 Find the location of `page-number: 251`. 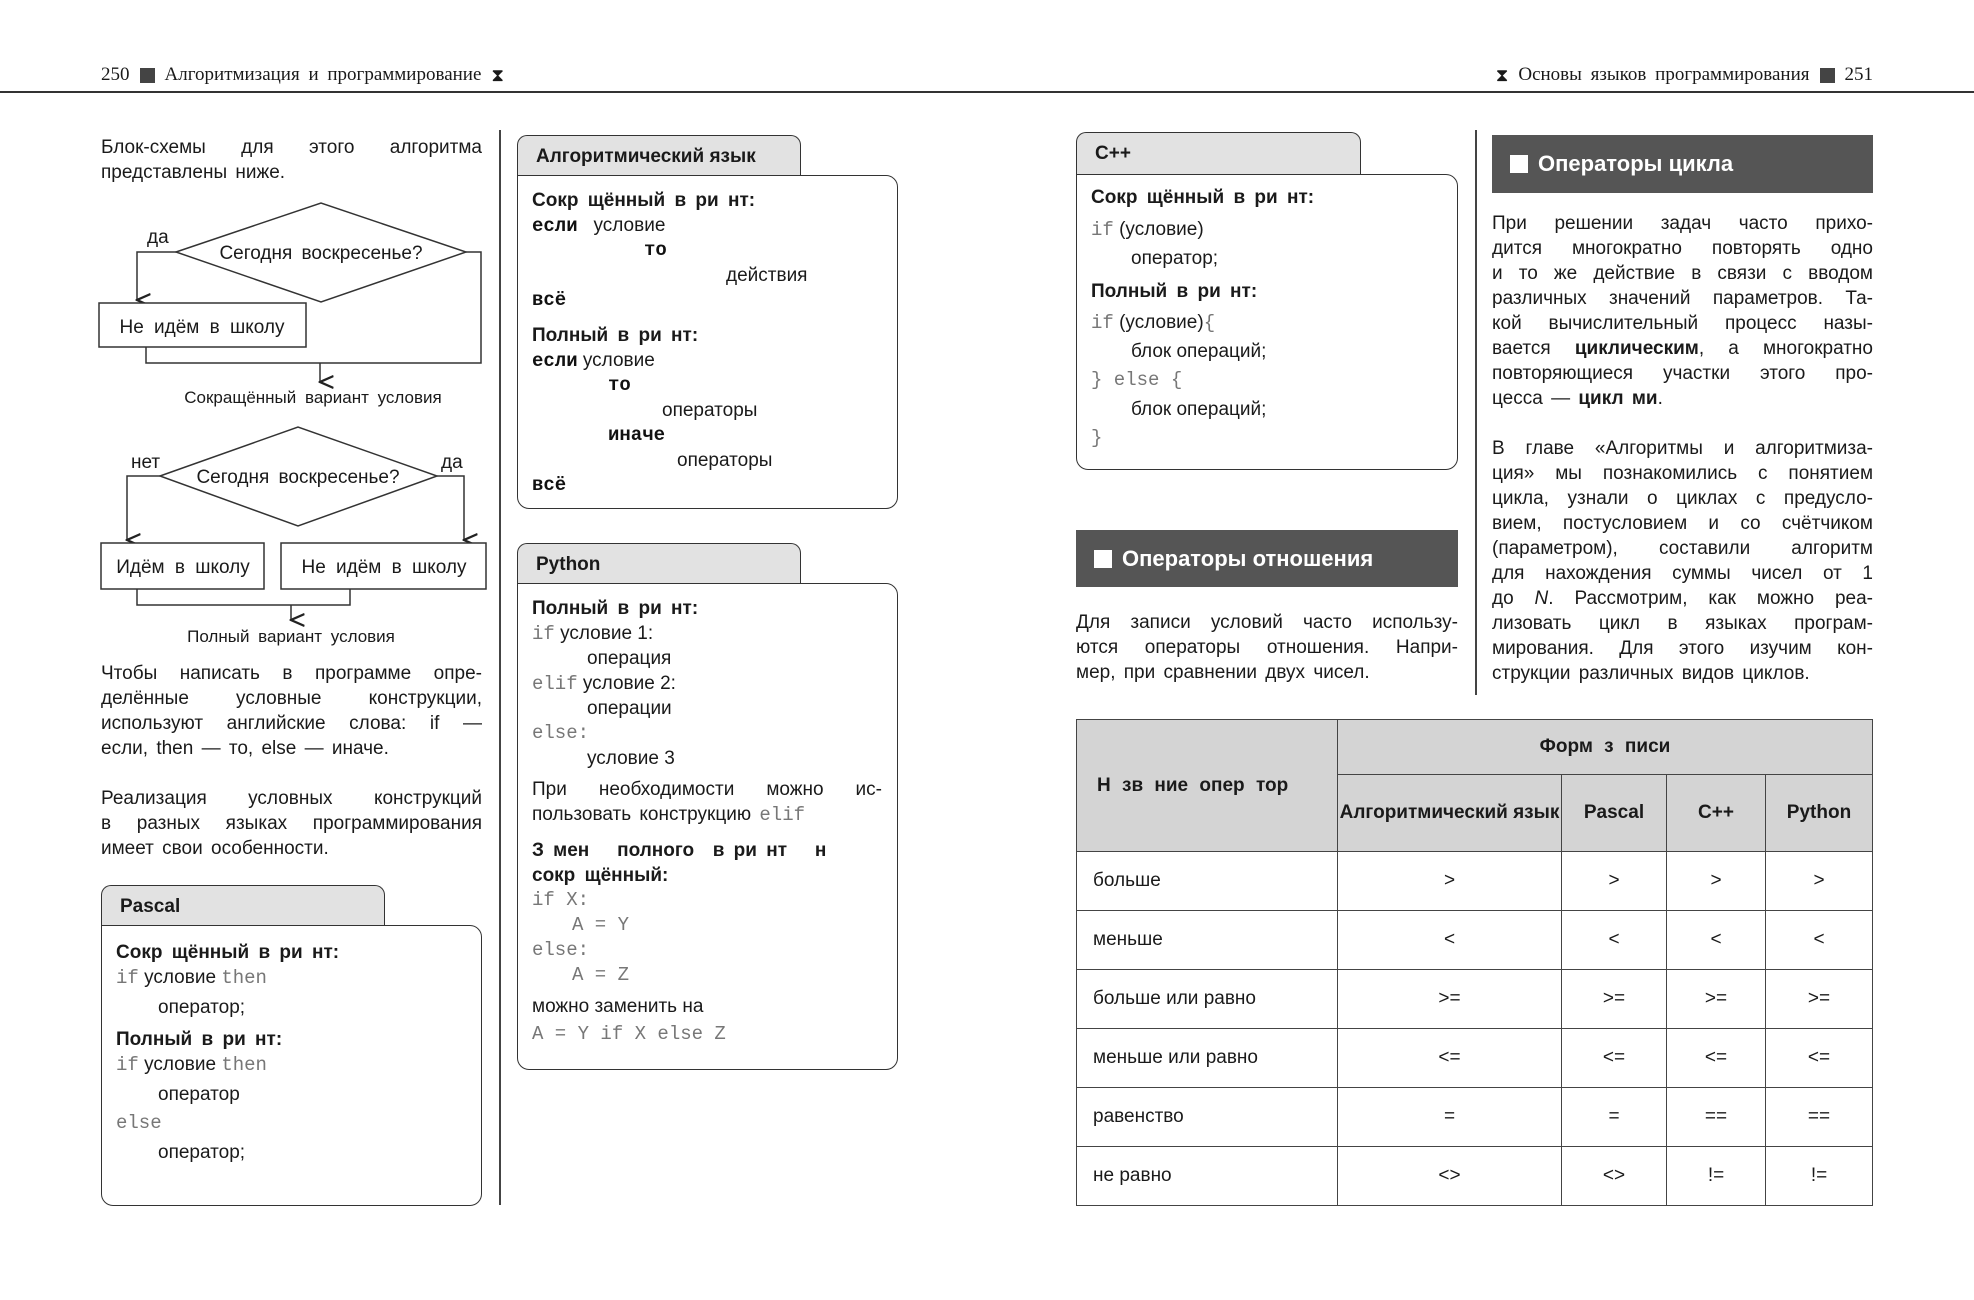

page-number: 251 is located at coordinates (1859, 74).